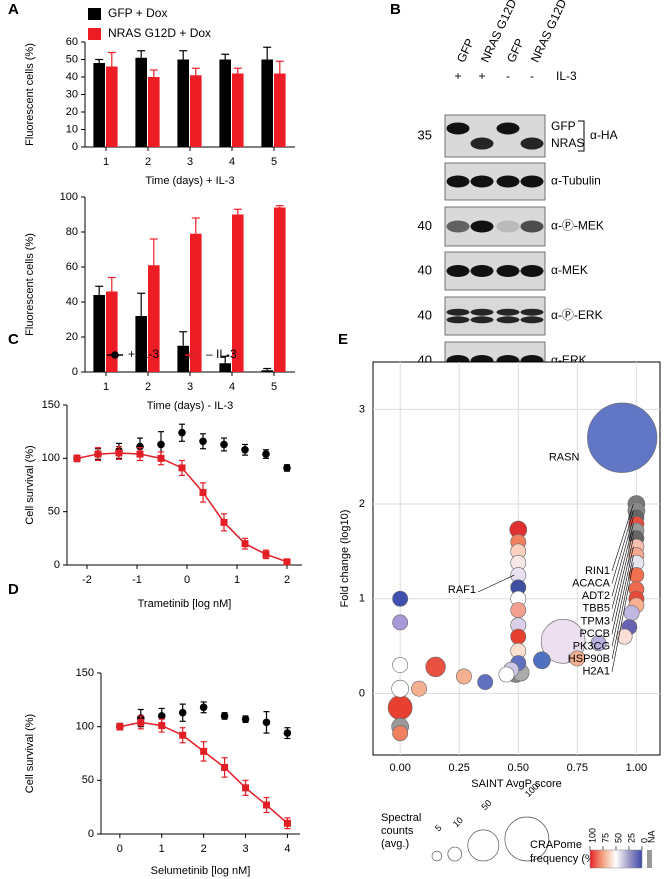  What do you see at coordinates (636, 768) in the screenshot?
I see `x-tick-label: 1.00` at bounding box center [636, 768].